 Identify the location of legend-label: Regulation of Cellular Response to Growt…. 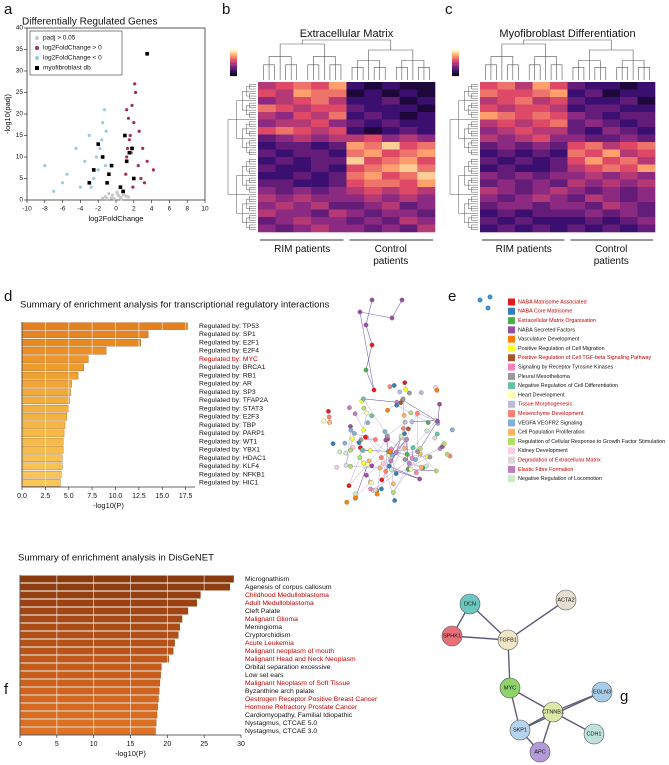
(591, 442).